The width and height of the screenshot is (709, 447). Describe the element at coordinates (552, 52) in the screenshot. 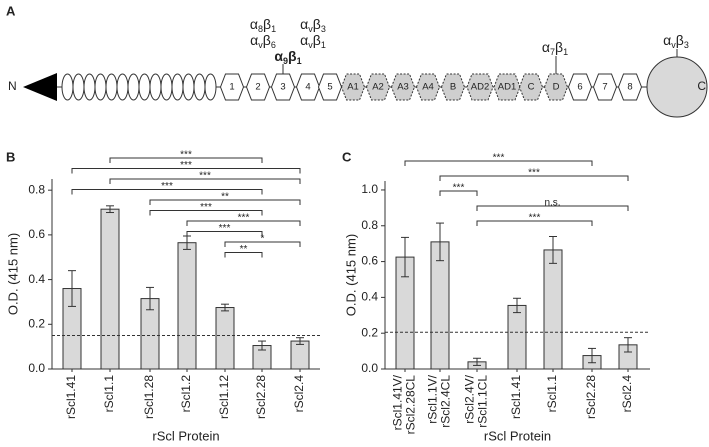

I see `integrin-subscript: 7` at that location.